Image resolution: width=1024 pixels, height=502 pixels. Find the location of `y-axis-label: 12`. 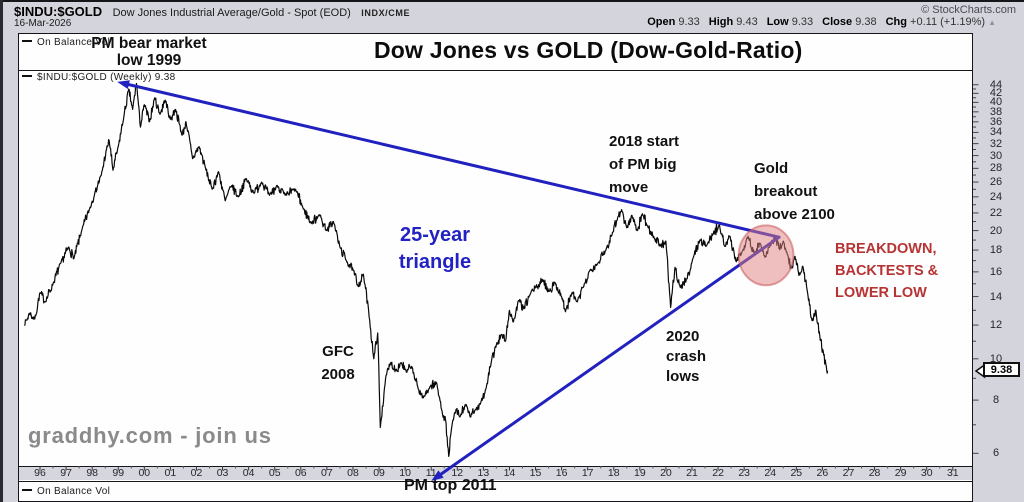

y-axis-label: 12 is located at coordinates (996, 325).